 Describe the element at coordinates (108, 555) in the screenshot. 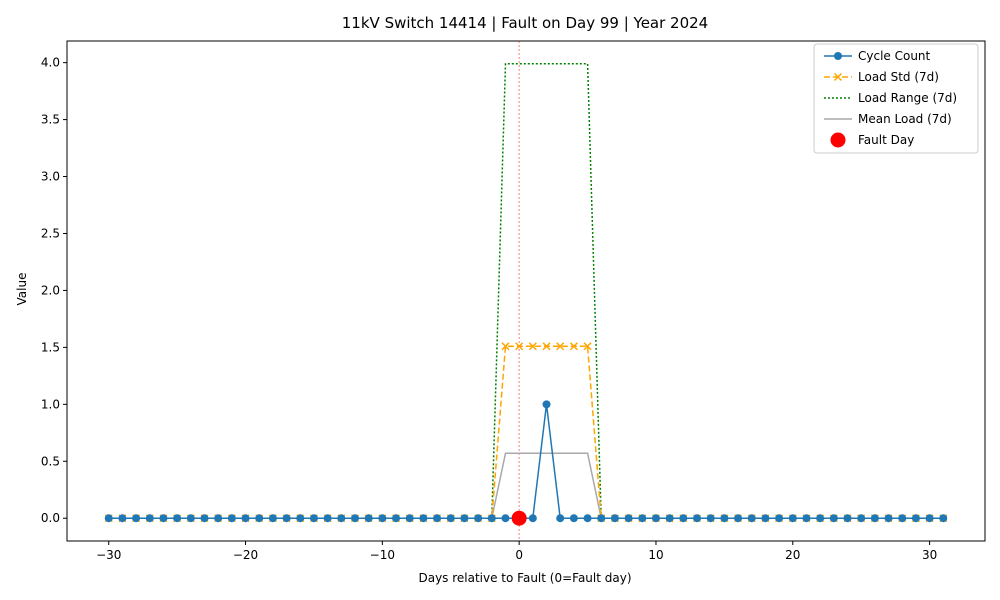

I see `x-tick-label: −30` at that location.